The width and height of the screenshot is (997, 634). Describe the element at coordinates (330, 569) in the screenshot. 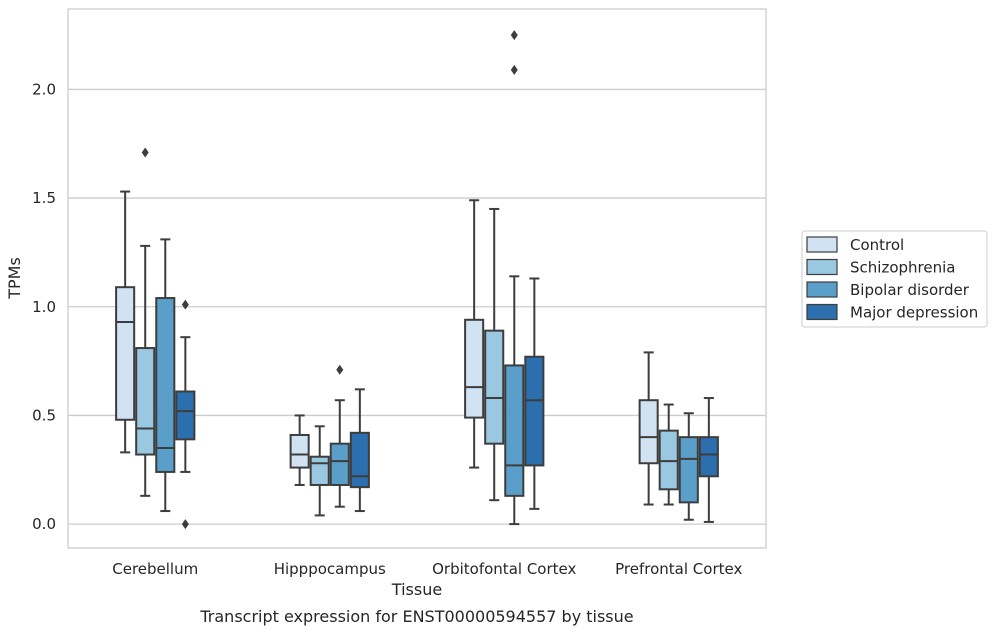

I see `x-tick-label: Hipppocampus` at that location.